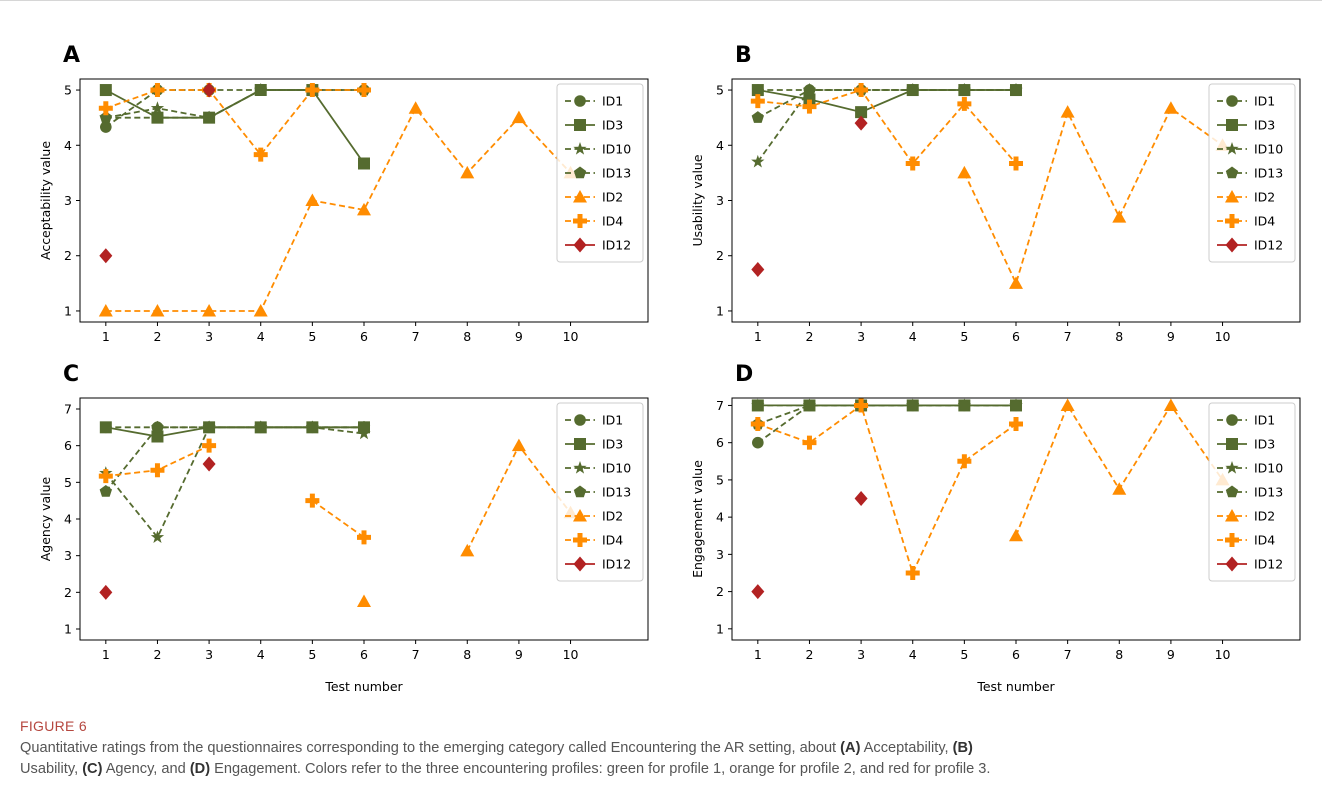  Describe the element at coordinates (45, 518) in the screenshot. I see `y-axis-label: Agency value` at that location.